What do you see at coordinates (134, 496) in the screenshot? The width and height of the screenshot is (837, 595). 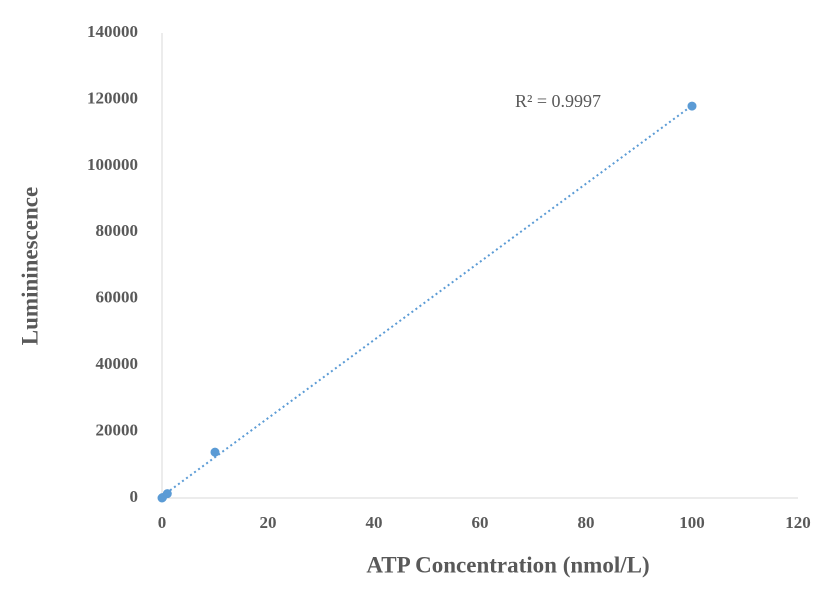 I see `y-tick-label: 0` at bounding box center [134, 496].